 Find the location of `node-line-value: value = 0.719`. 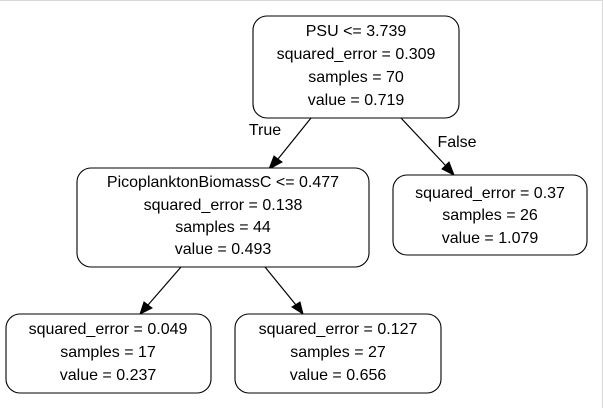

node-line-value: value = 0.719 is located at coordinates (356, 100).